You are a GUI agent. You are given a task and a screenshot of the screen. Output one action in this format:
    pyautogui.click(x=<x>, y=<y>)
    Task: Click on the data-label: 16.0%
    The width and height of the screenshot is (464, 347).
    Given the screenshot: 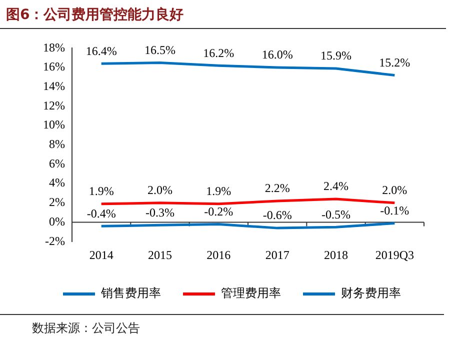 What is the action you would take?
    pyautogui.click(x=277, y=55)
    